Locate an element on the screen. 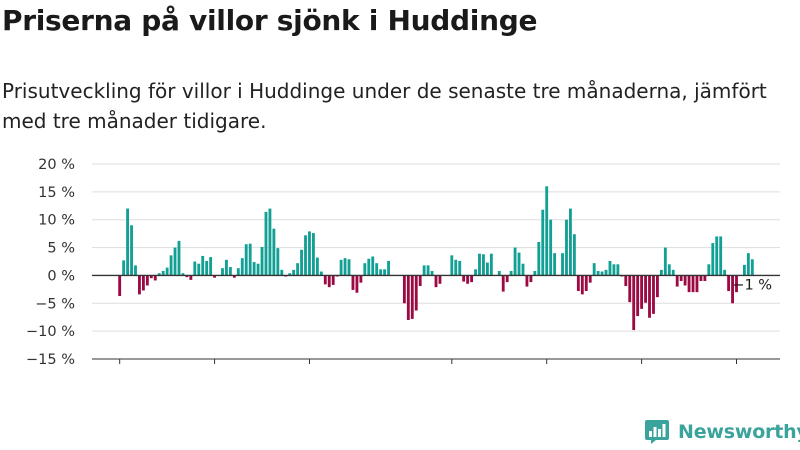 Image resolution: width=800 pixels, height=450 pixels. y-tick-label: 0 % is located at coordinates (61, 276).